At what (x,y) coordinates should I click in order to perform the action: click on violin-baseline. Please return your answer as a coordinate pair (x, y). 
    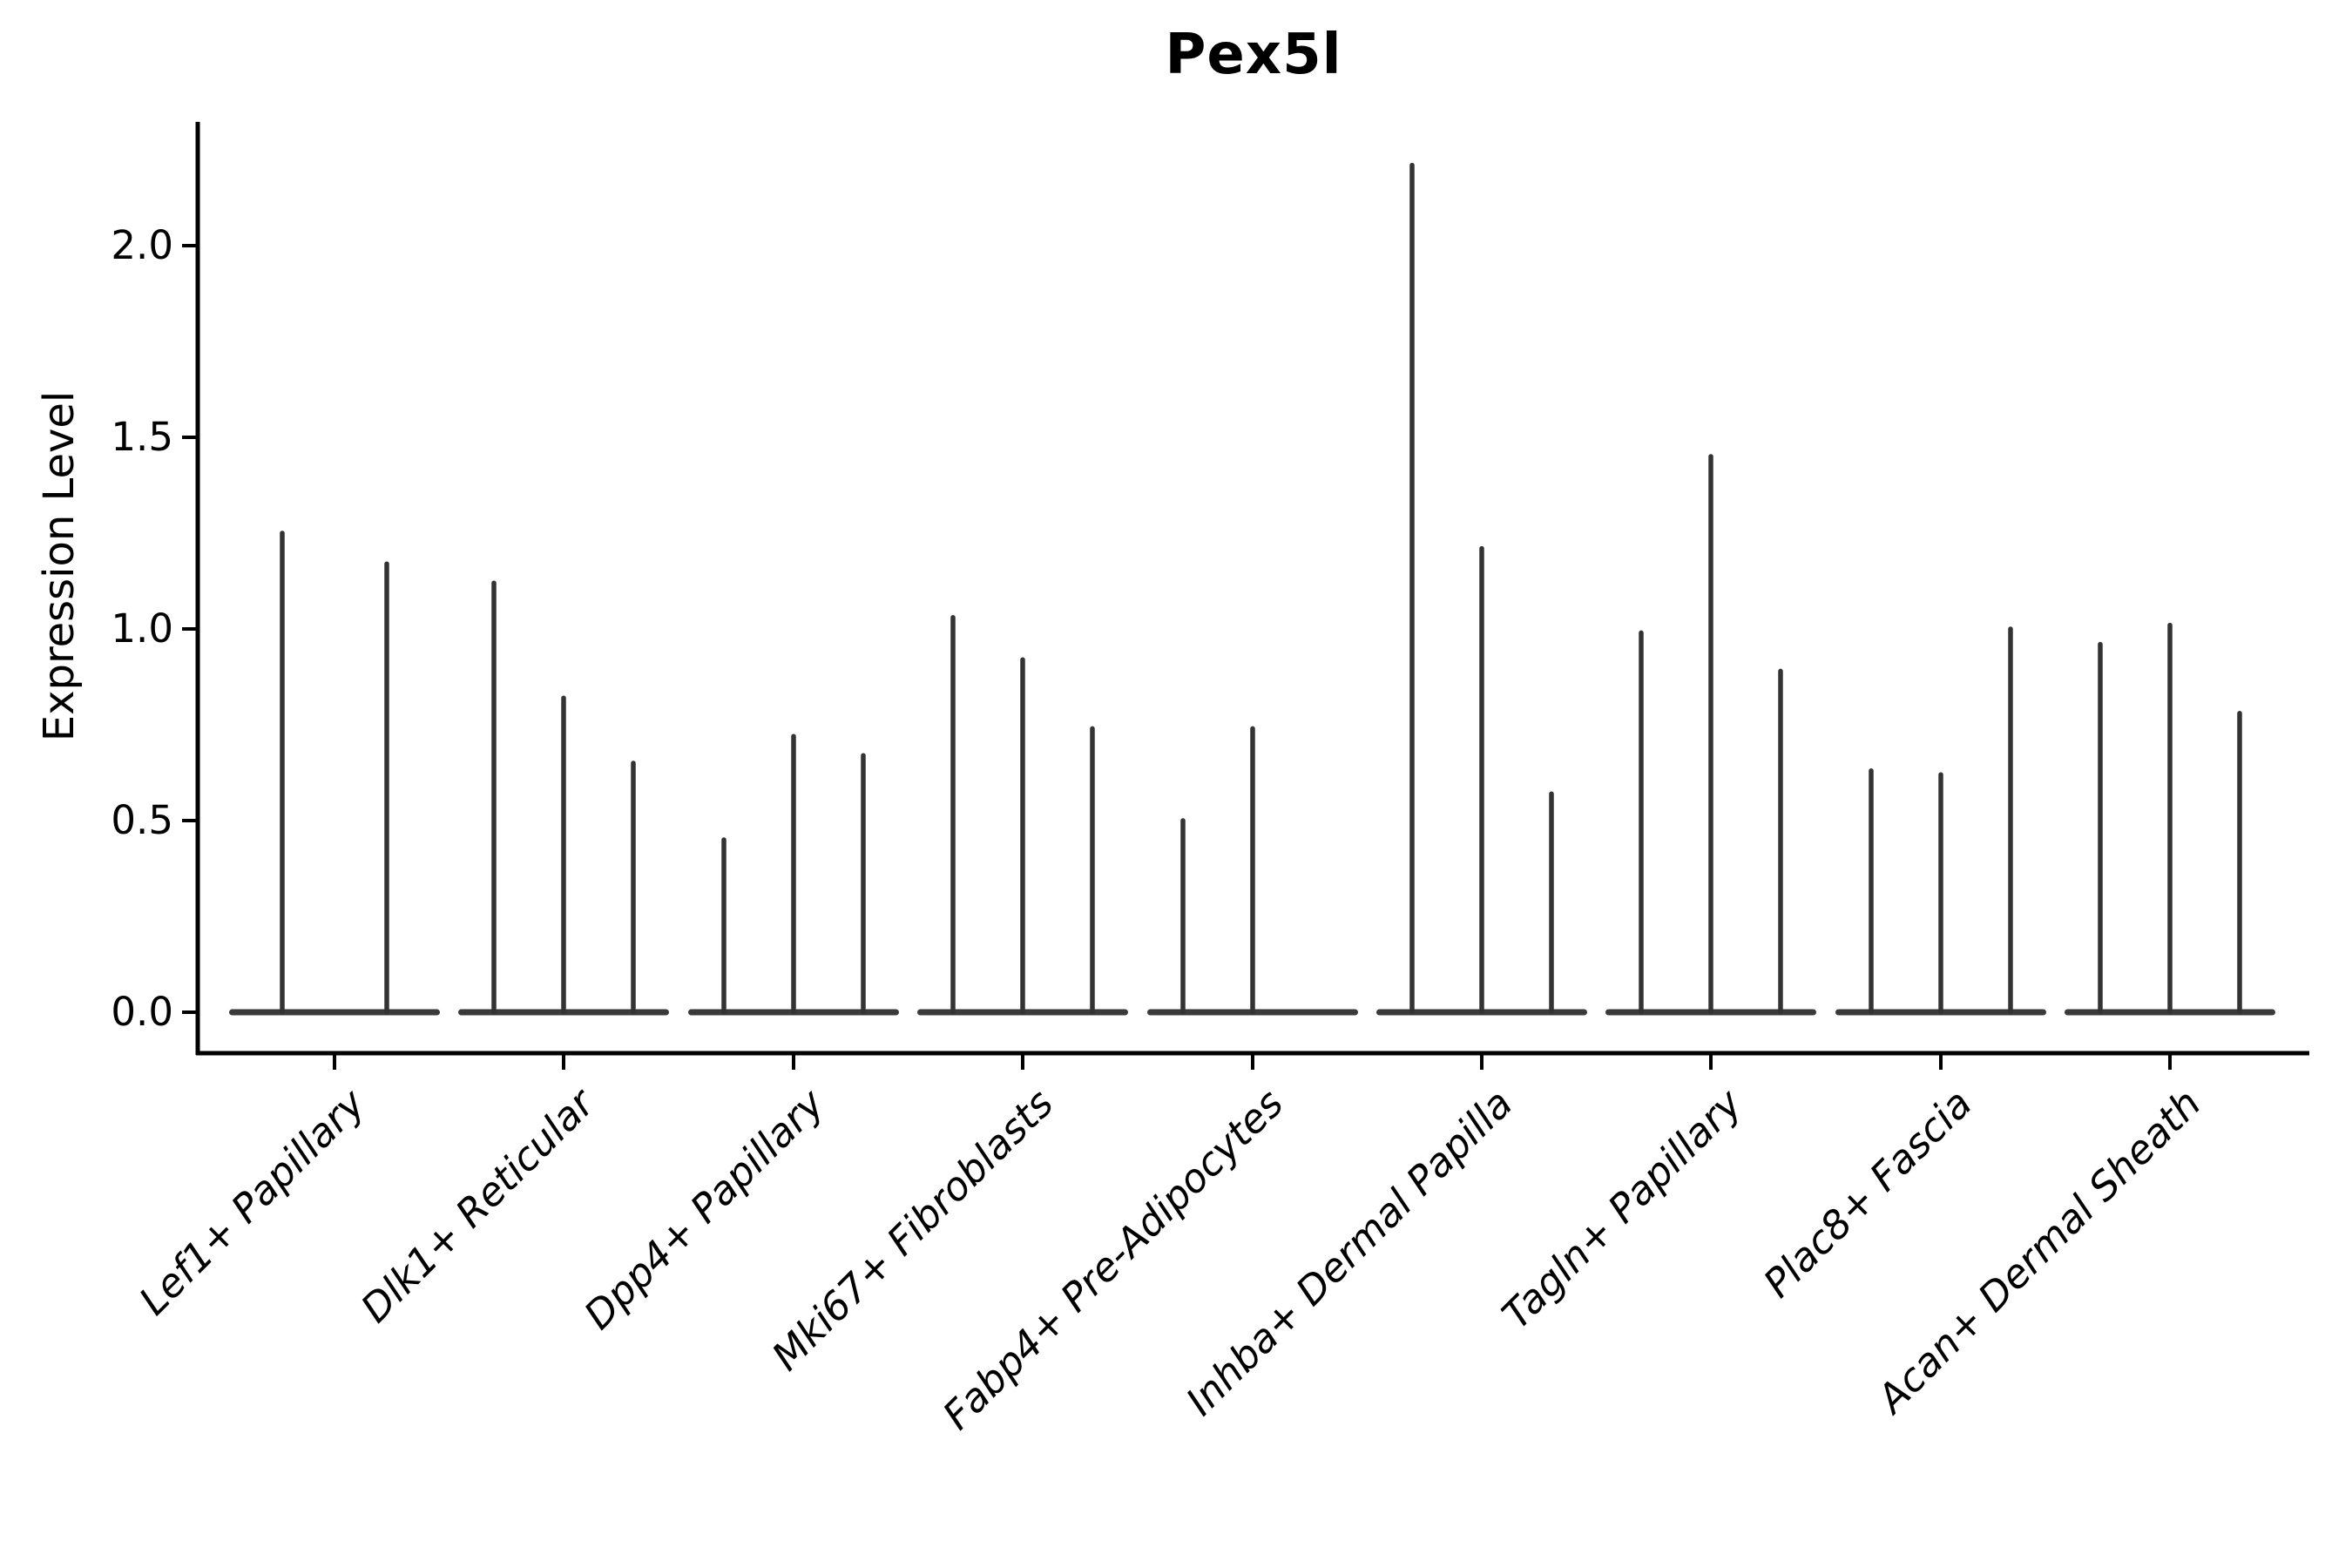
    Looking at the image, I should click on (334, 1013).